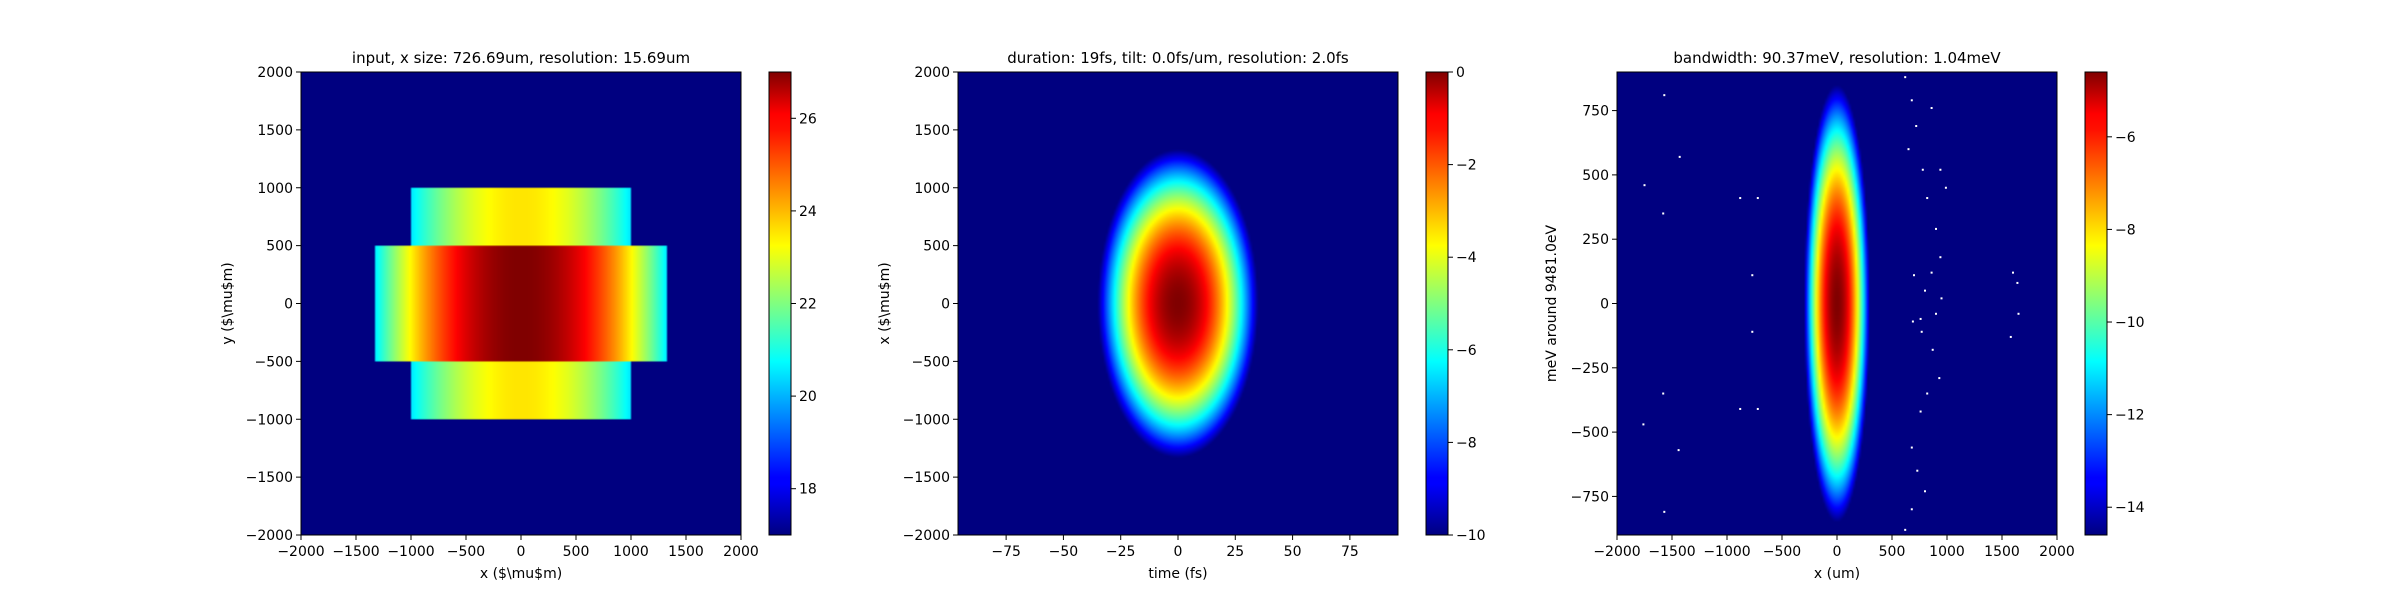 This screenshot has height=604, width=2400. I want to click on x-tick-label: 1500, so click(2002, 552).